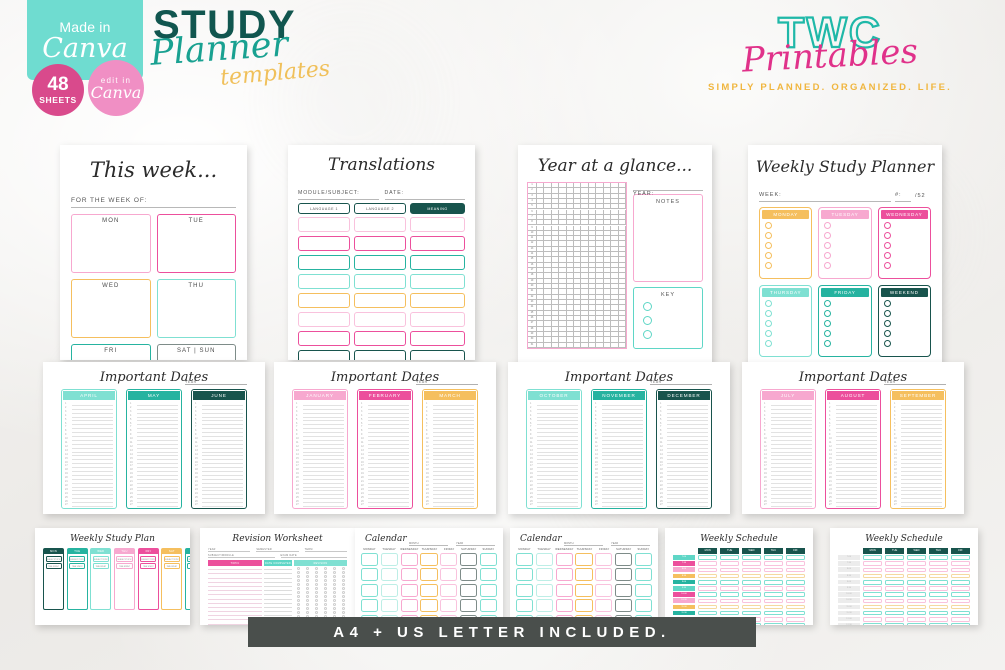 The height and width of the screenshot is (670, 1005). I want to click on wsp-day-card: WEEKEND, so click(904, 321).